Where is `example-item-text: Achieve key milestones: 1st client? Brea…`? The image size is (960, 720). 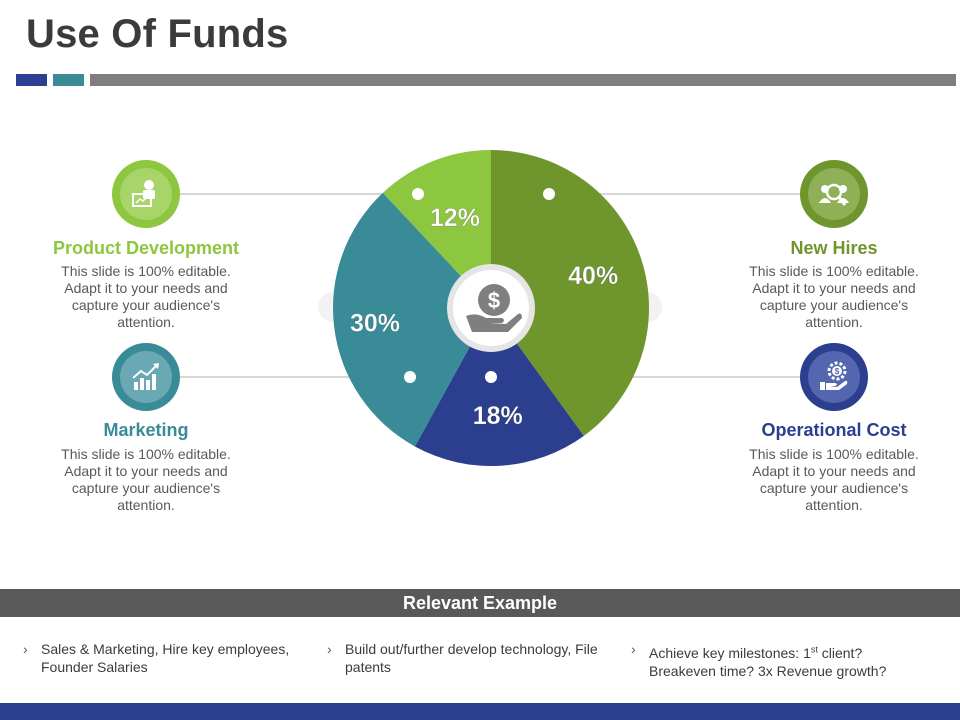
example-item-text: Achieve key milestones: 1st client? Brea… is located at coordinates (768, 661).